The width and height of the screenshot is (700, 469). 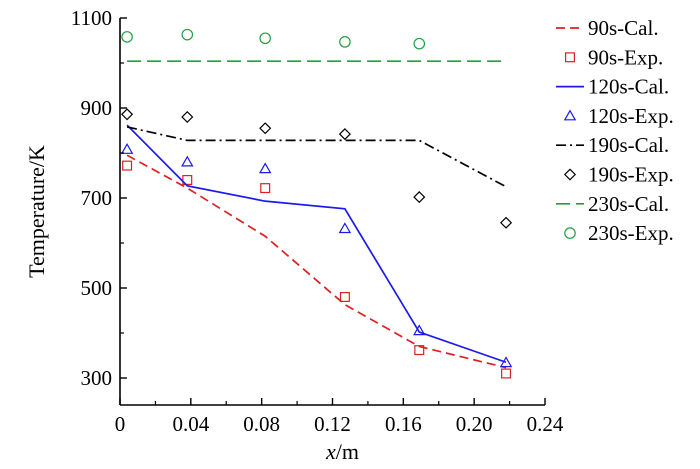 I want to click on legend-label: 230s-Cal., so click(x=628, y=204).